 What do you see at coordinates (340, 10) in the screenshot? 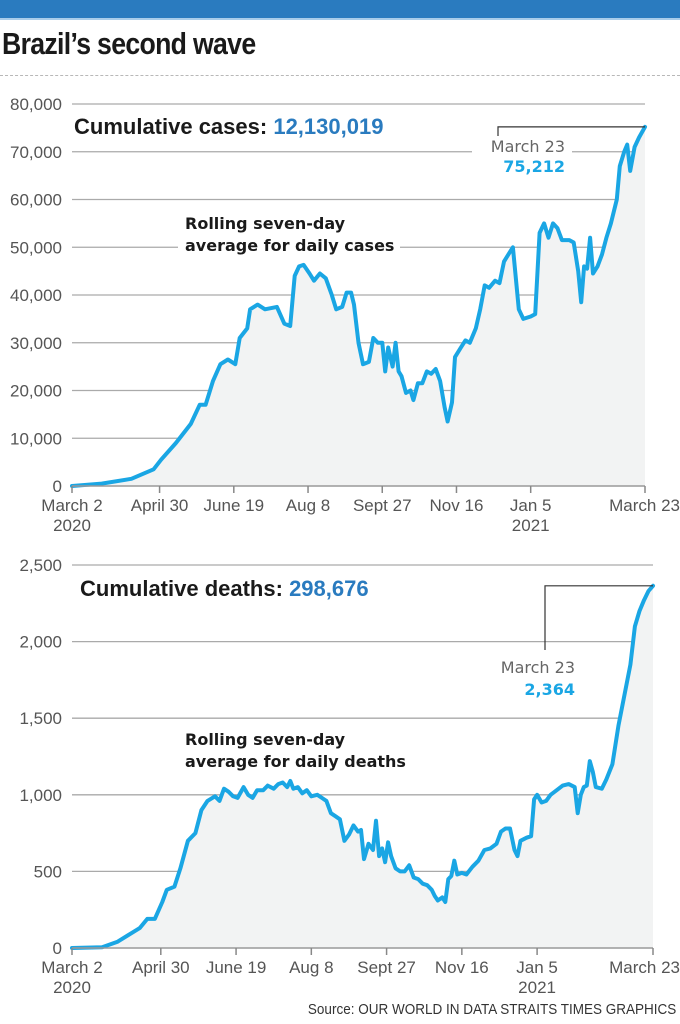
I see `top-banner` at bounding box center [340, 10].